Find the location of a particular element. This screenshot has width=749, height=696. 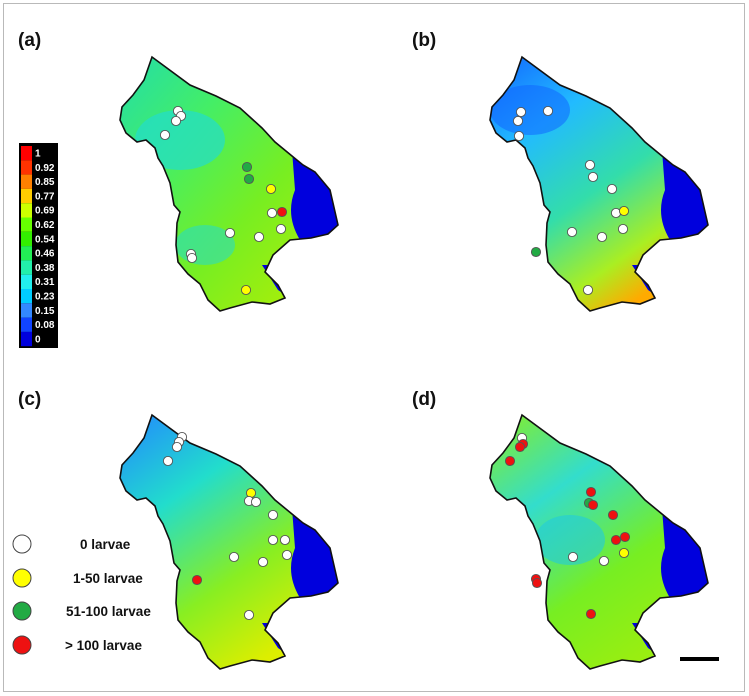

colorbar-tick-label: 0.77 is located at coordinates (45, 196).